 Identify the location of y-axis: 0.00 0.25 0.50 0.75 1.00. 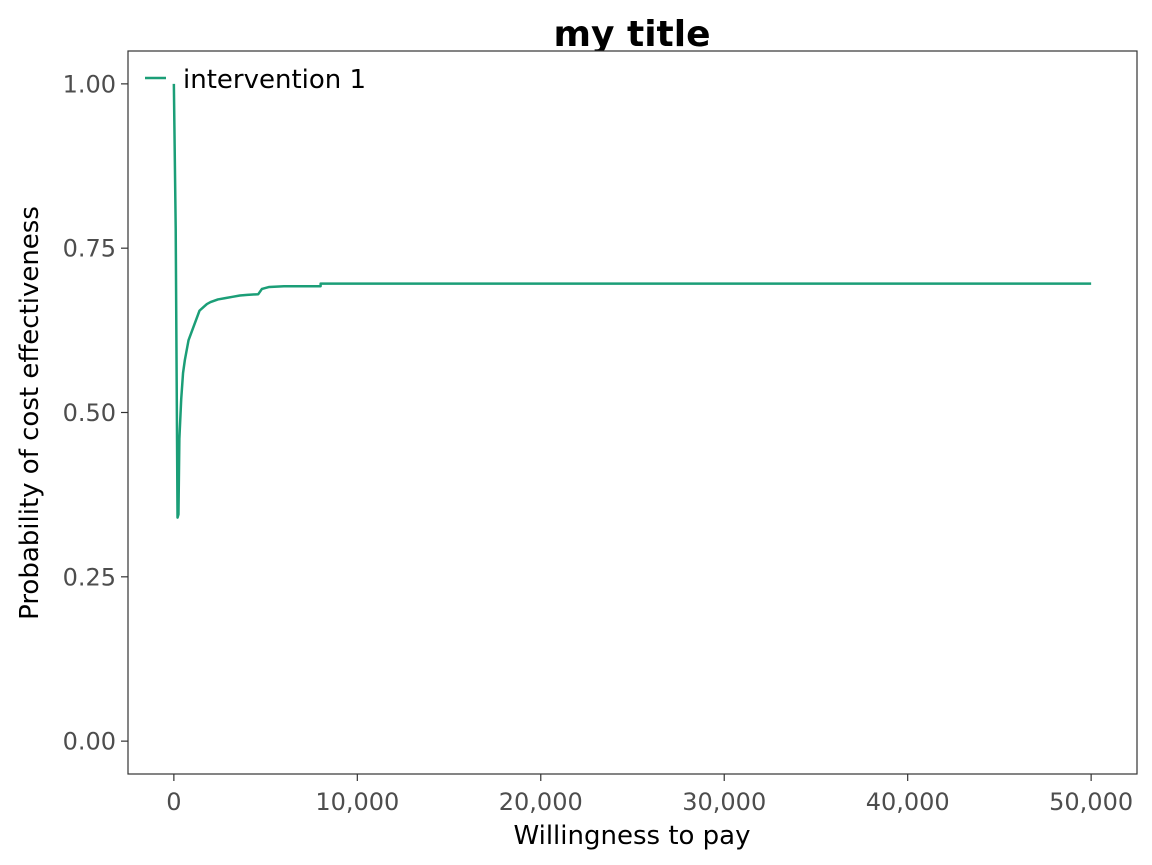
(95, 413).